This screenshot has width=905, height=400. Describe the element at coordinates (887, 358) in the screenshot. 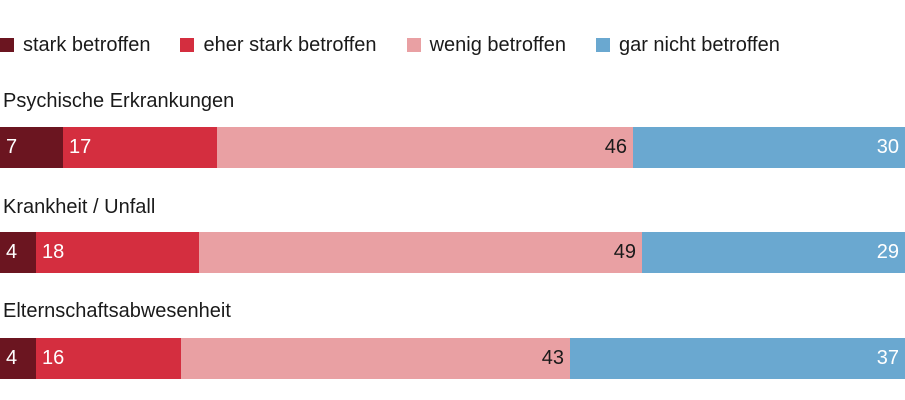

I see `data-label: 37` at that location.